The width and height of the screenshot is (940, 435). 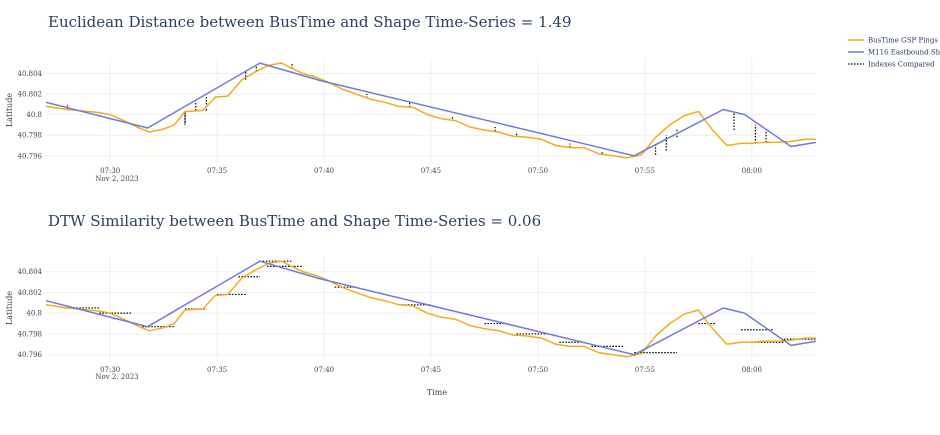 I want to click on chart-2-ytick-label: 40.8, so click(x=34, y=314).